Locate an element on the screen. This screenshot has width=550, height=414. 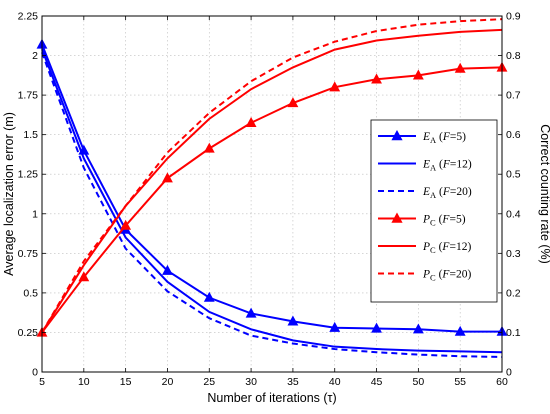
y-left-tick-label: 2 is located at coordinates (35, 56).